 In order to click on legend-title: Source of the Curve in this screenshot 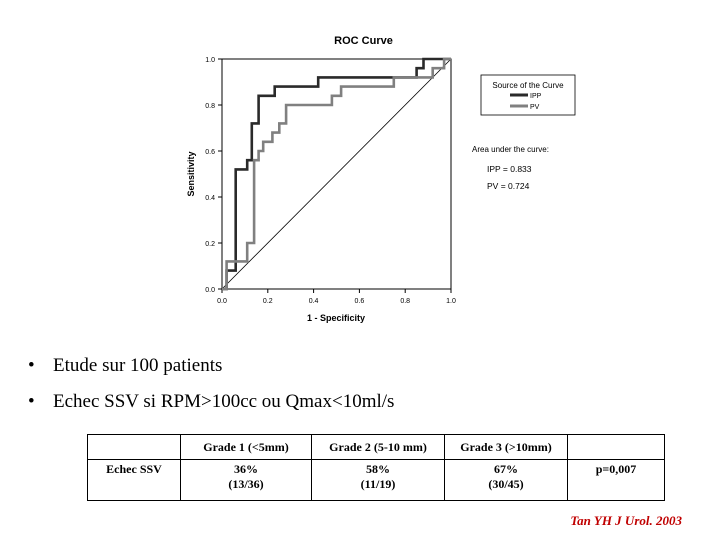, I will do `click(528, 85)`.